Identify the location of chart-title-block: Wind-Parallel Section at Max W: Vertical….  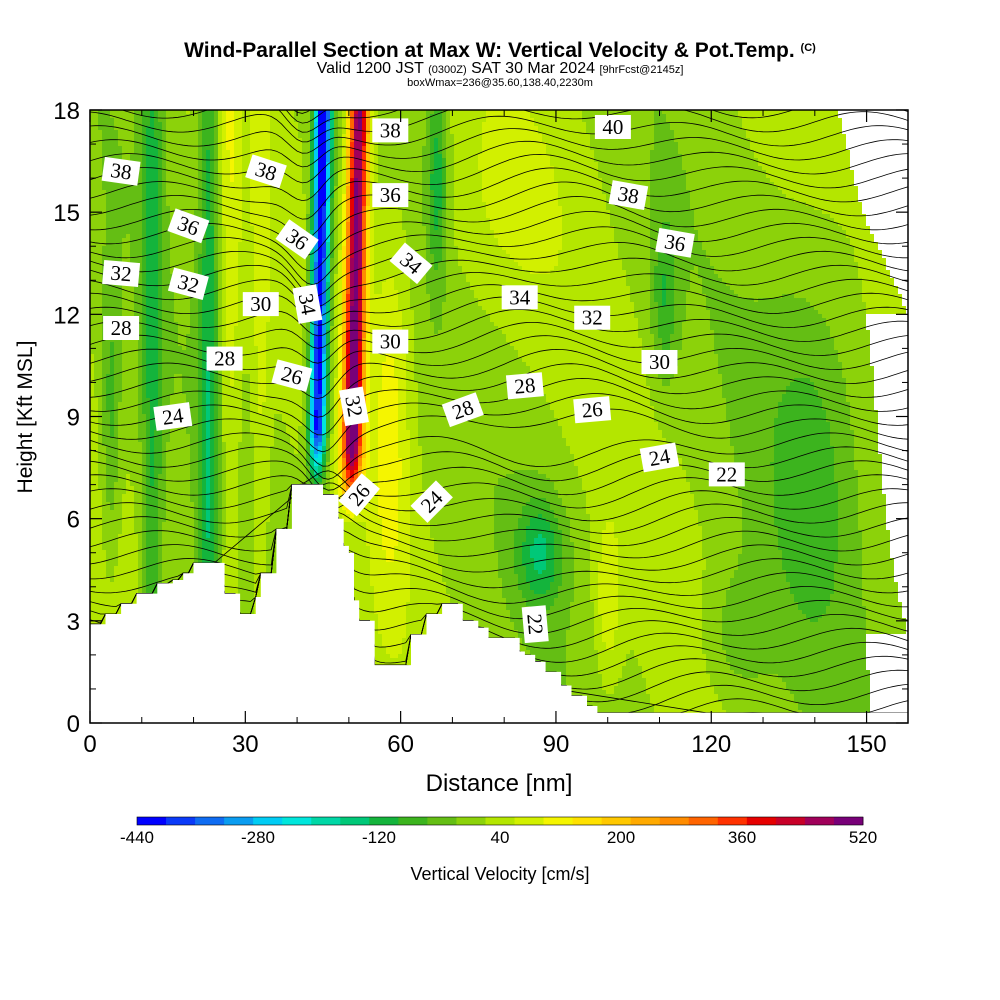
(500, 62).